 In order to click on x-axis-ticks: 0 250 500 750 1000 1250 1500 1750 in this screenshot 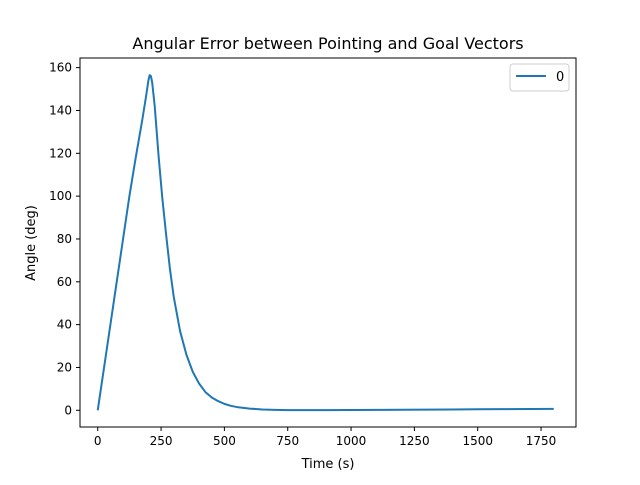, I will do `click(325, 437)`.